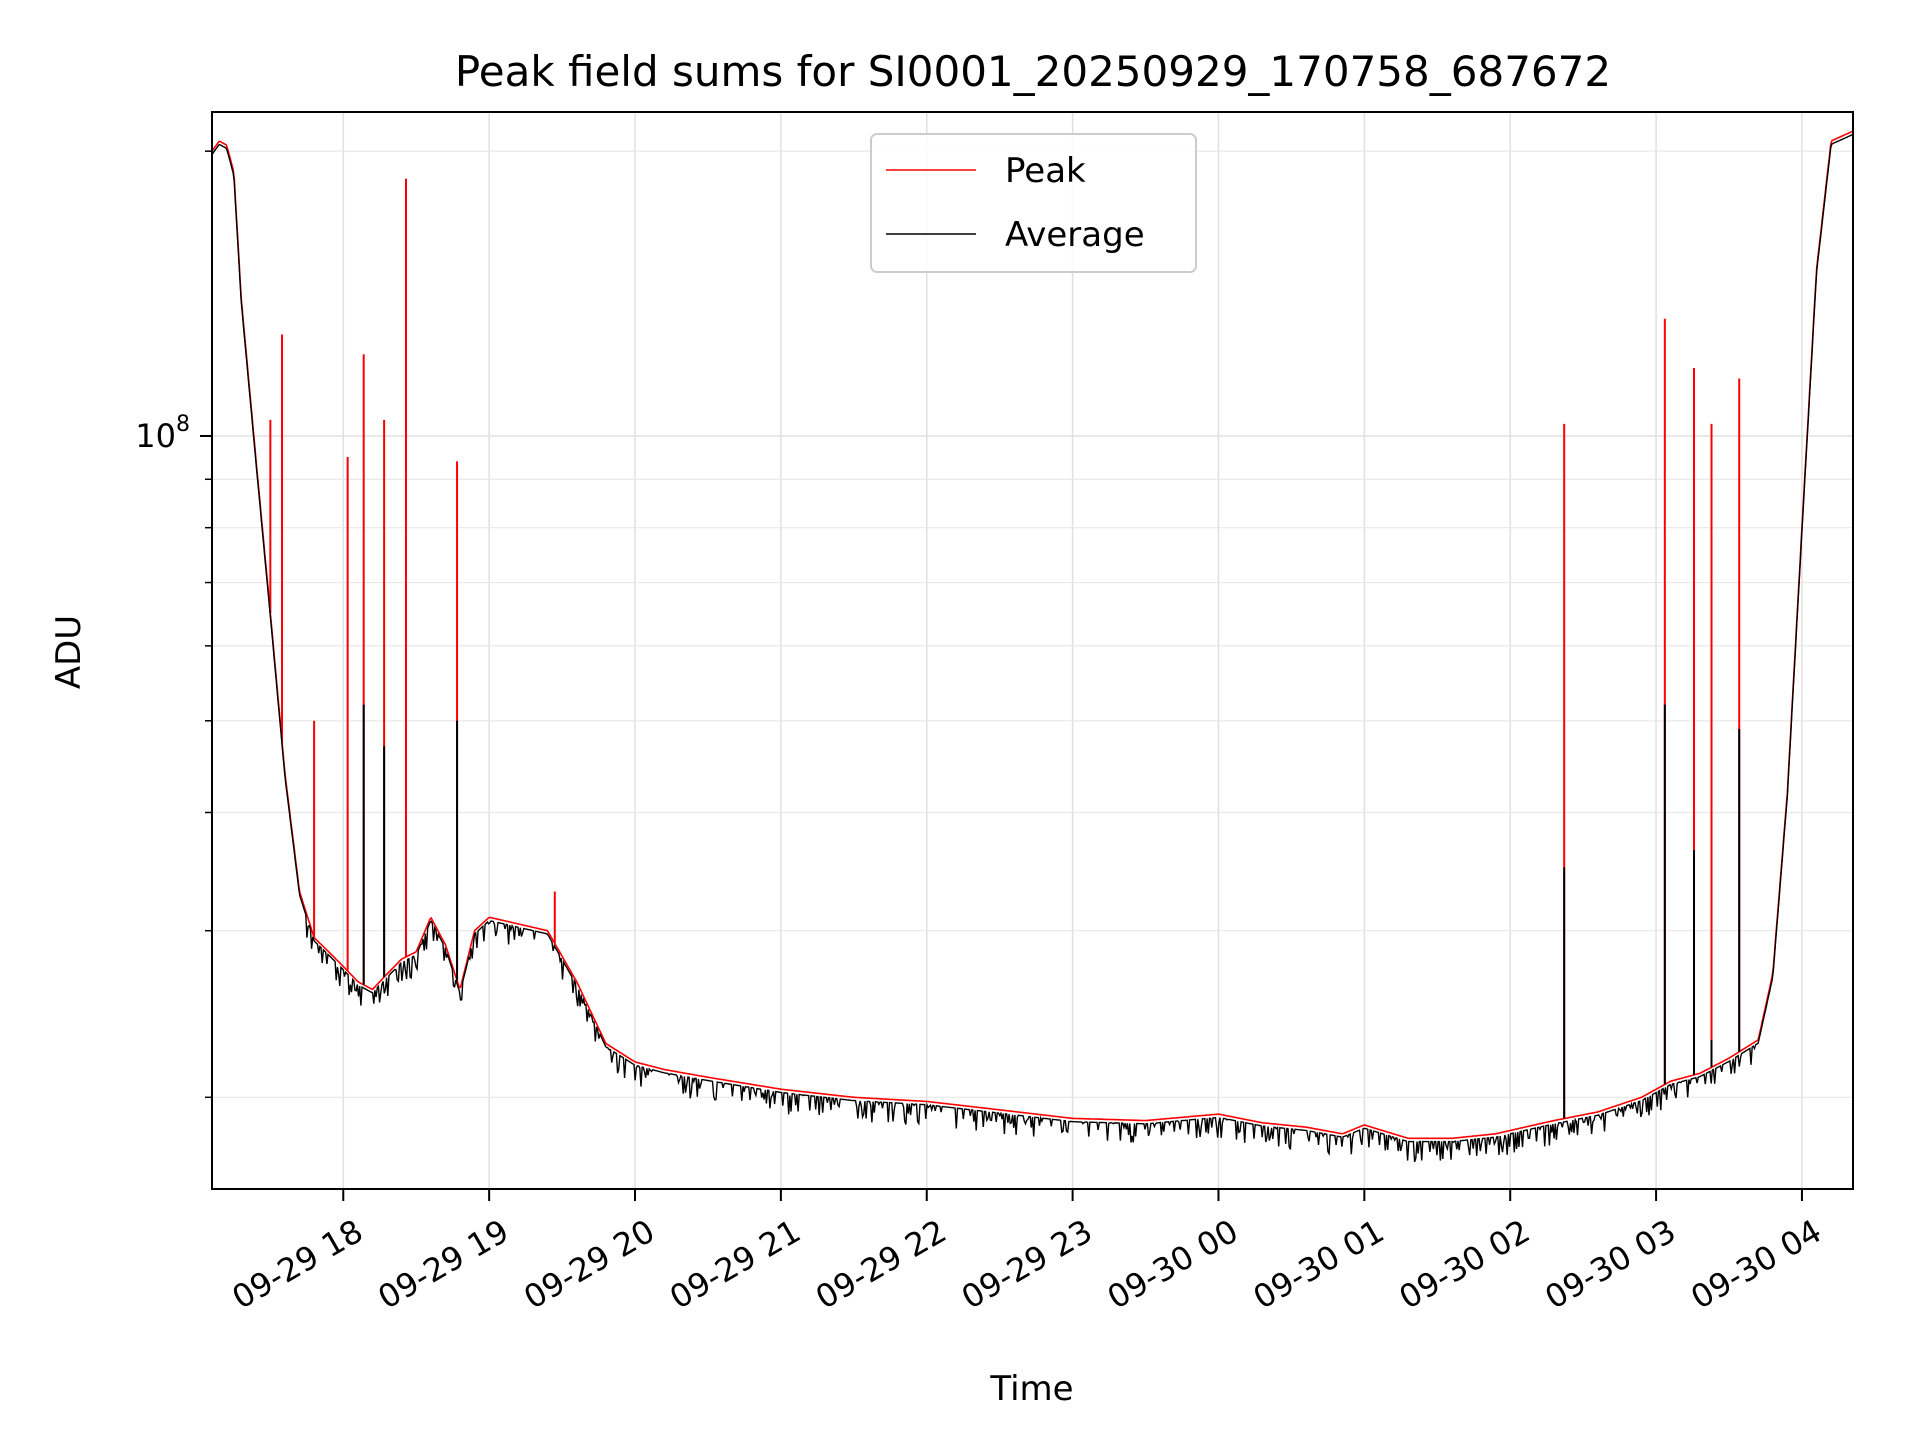  I want to click on legend: Peak Average, so click(1033, 203).